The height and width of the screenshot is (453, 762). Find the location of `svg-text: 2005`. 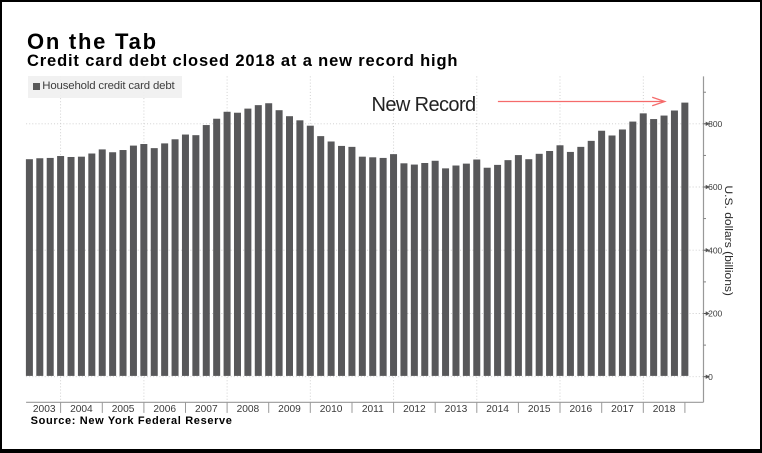

svg-text: 2005 is located at coordinates (123, 409).